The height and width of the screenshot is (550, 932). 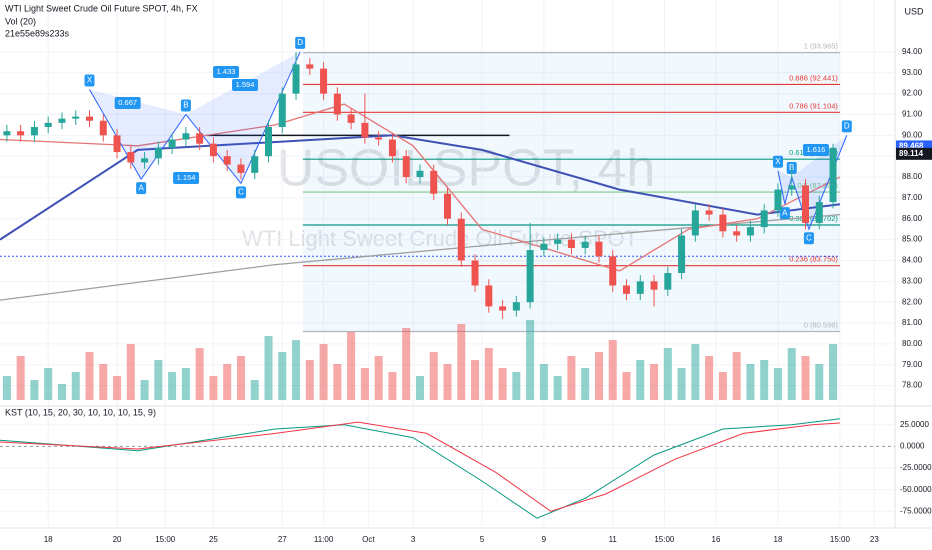 I want to click on pattern-line, so click(x=195, y=118).